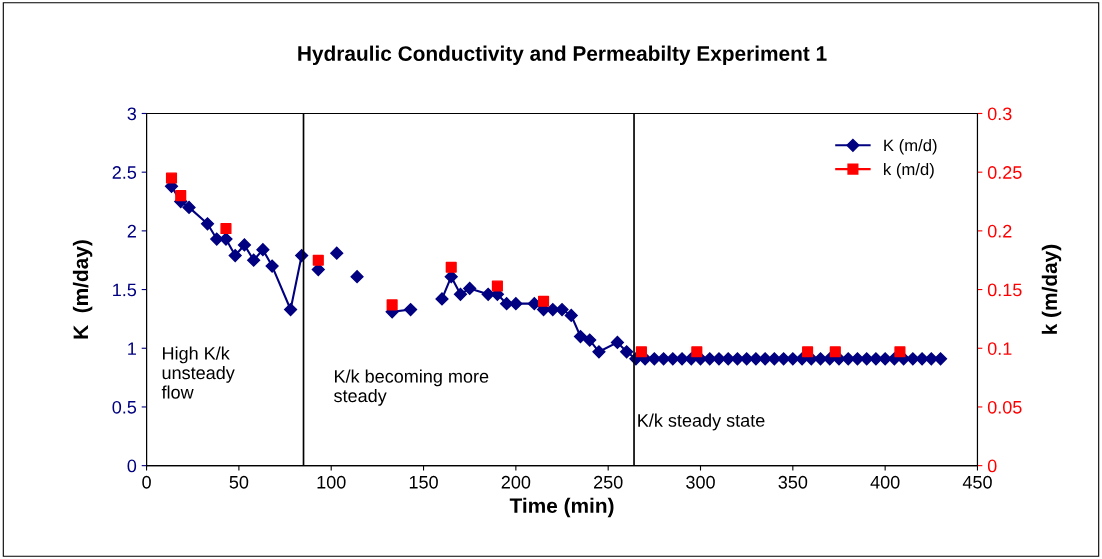 This screenshot has width=1102, height=559. Describe the element at coordinates (125, 290) in the screenshot. I see `y-tick-label: 1.5` at that location.